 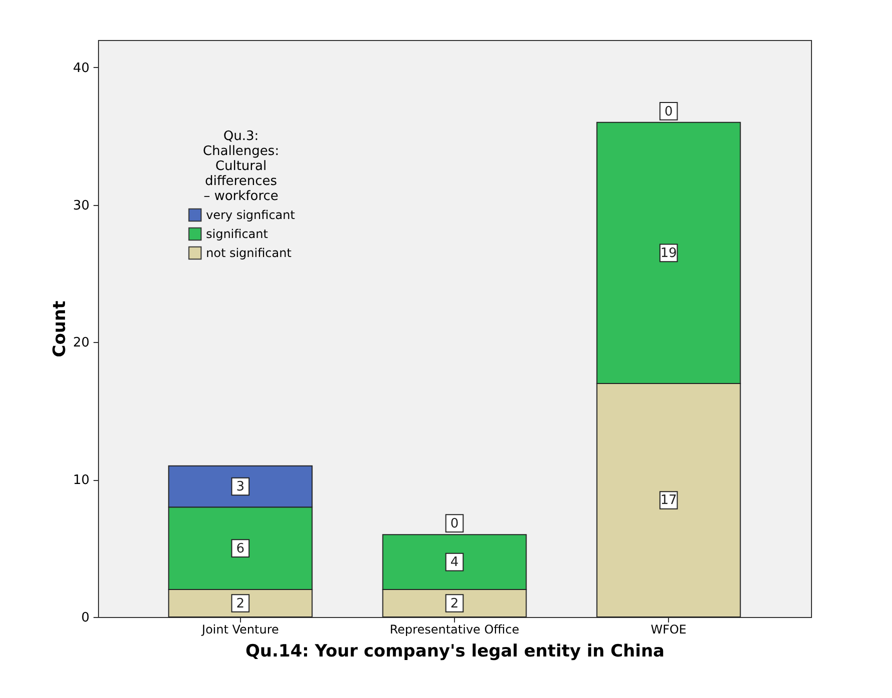 I want to click on legend-title: Qu.3: Challenges: Cultural differences – workforce, so click(x=241, y=166).